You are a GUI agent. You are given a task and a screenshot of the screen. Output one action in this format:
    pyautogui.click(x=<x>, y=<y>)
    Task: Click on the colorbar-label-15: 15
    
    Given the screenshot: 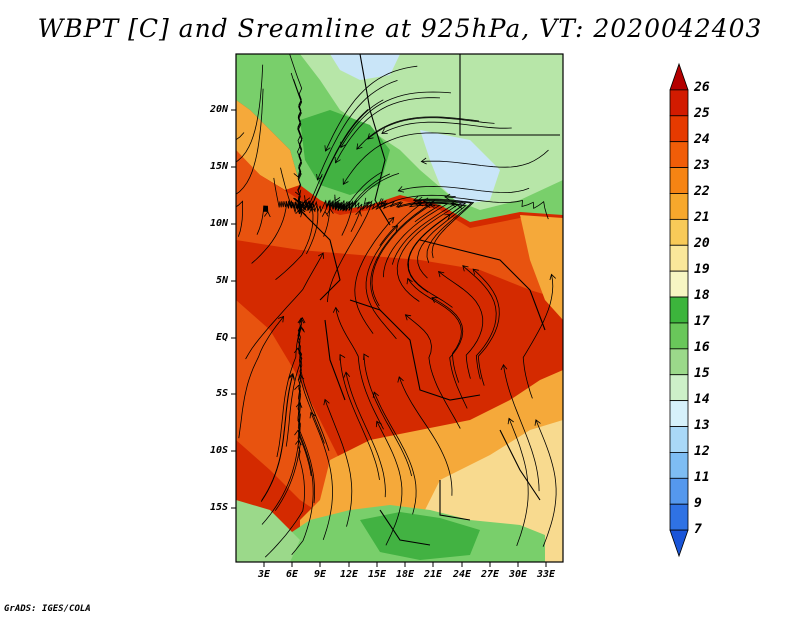 What is the action you would take?
    pyautogui.click(x=702, y=373)
    